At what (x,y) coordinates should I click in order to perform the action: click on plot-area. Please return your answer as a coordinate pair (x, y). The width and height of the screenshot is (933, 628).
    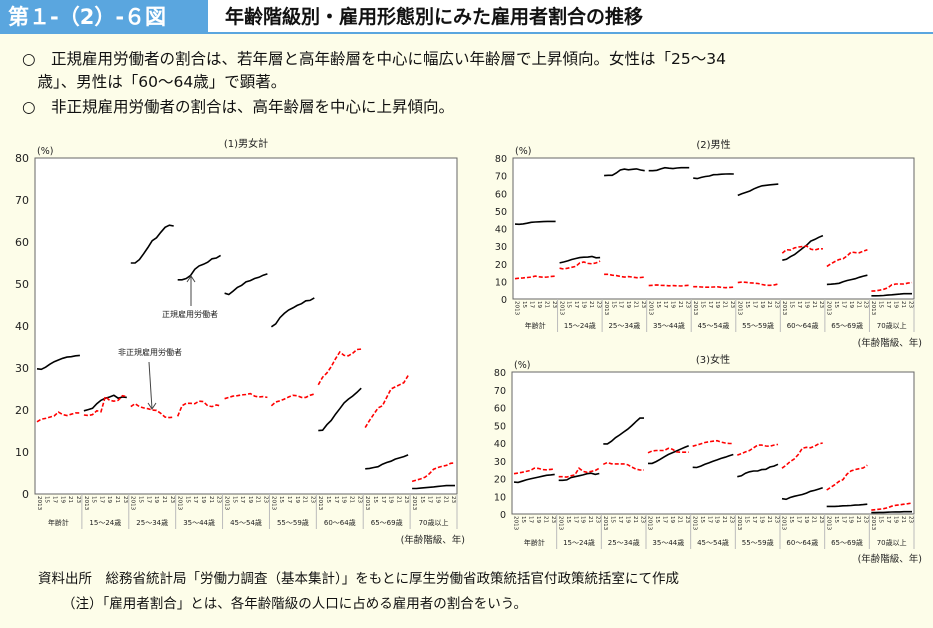
    Looking at the image, I should click on (713, 228).